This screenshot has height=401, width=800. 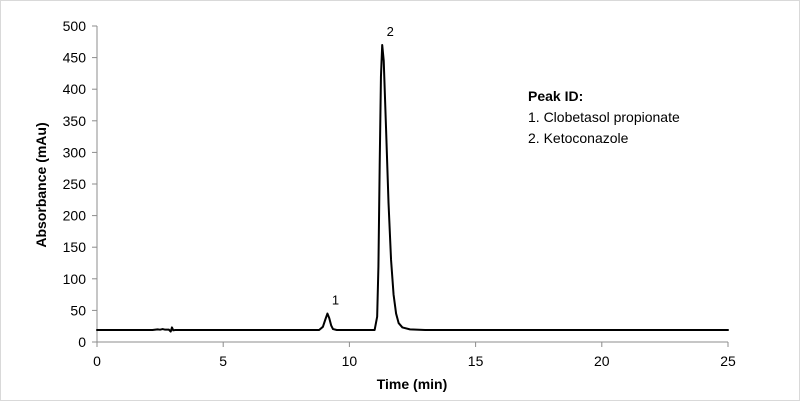 What do you see at coordinates (363, 166) in the screenshot?
I see `peak-labels: 12` at bounding box center [363, 166].